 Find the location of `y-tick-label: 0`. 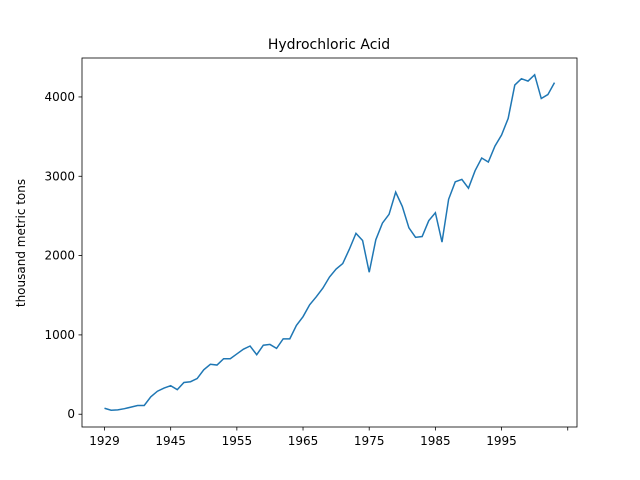

y-tick-label: 0 is located at coordinates (71, 414).